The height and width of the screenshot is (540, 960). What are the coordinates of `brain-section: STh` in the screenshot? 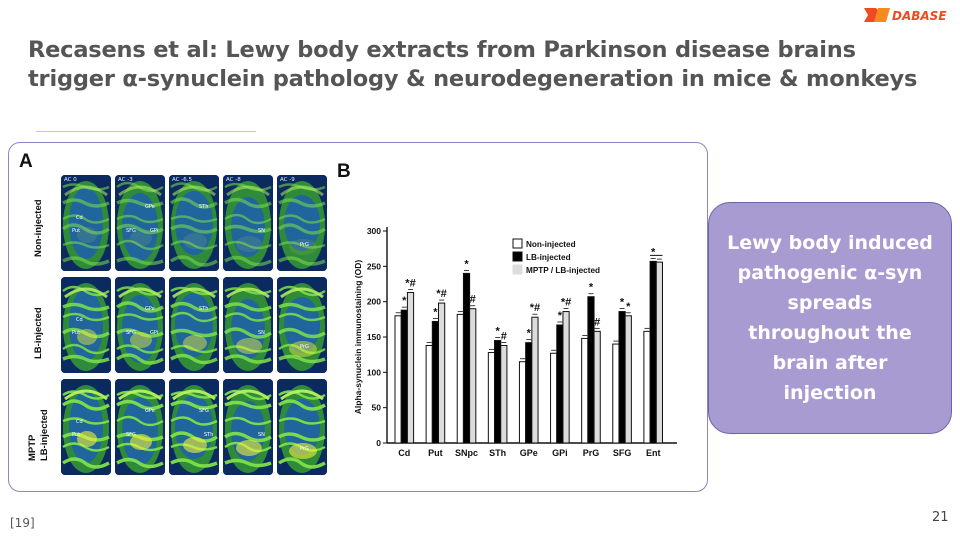 It's located at (194, 325).